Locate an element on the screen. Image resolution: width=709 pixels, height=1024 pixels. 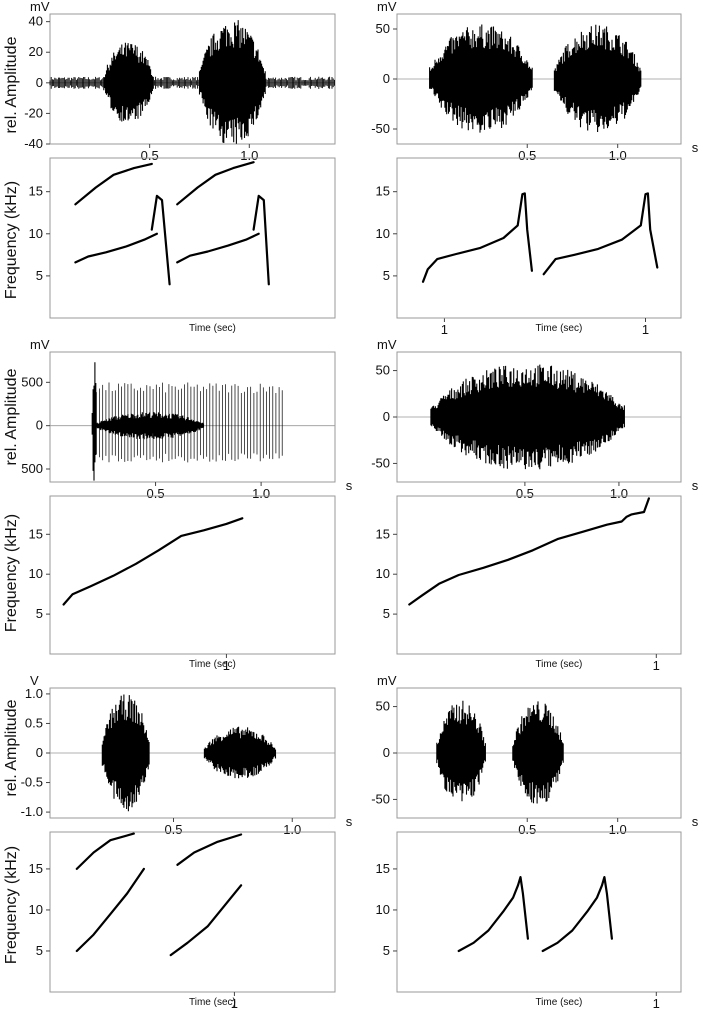
row-label-frequency-1: Frequency (kHz) is located at coordinates (11, 240).